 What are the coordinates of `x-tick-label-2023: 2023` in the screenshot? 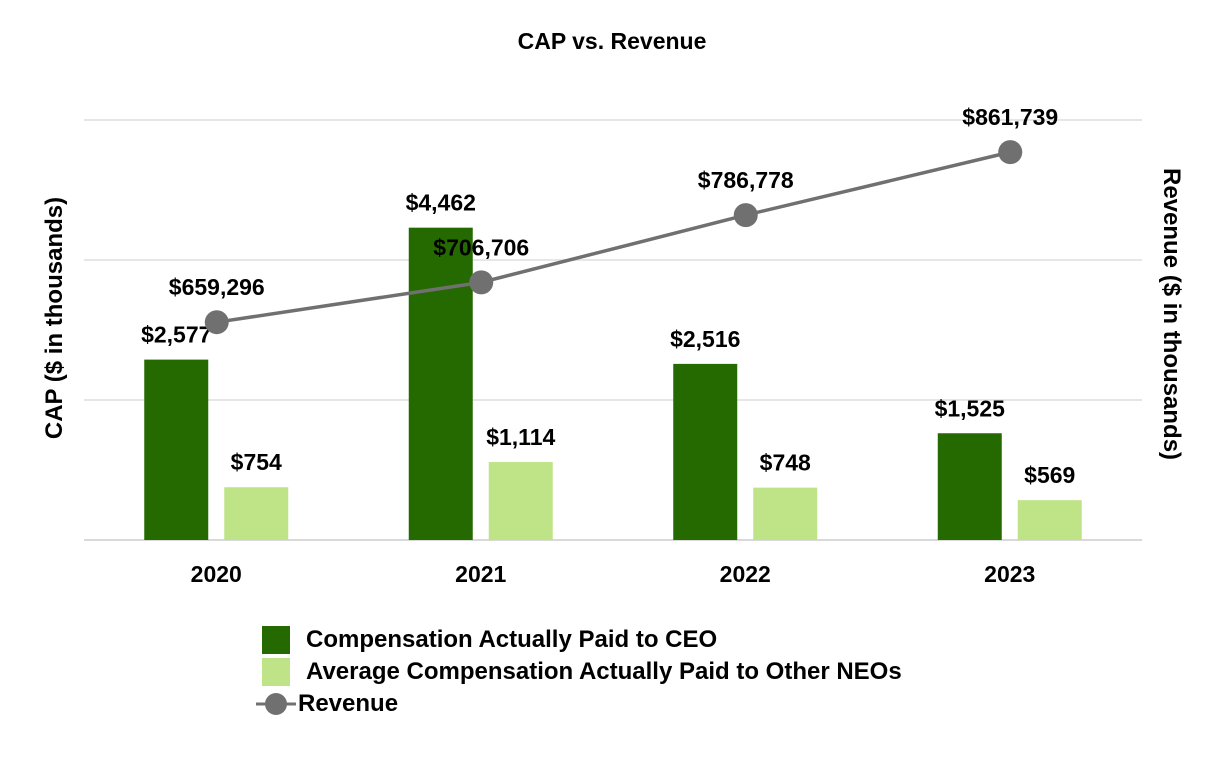 It's located at (1009, 574).